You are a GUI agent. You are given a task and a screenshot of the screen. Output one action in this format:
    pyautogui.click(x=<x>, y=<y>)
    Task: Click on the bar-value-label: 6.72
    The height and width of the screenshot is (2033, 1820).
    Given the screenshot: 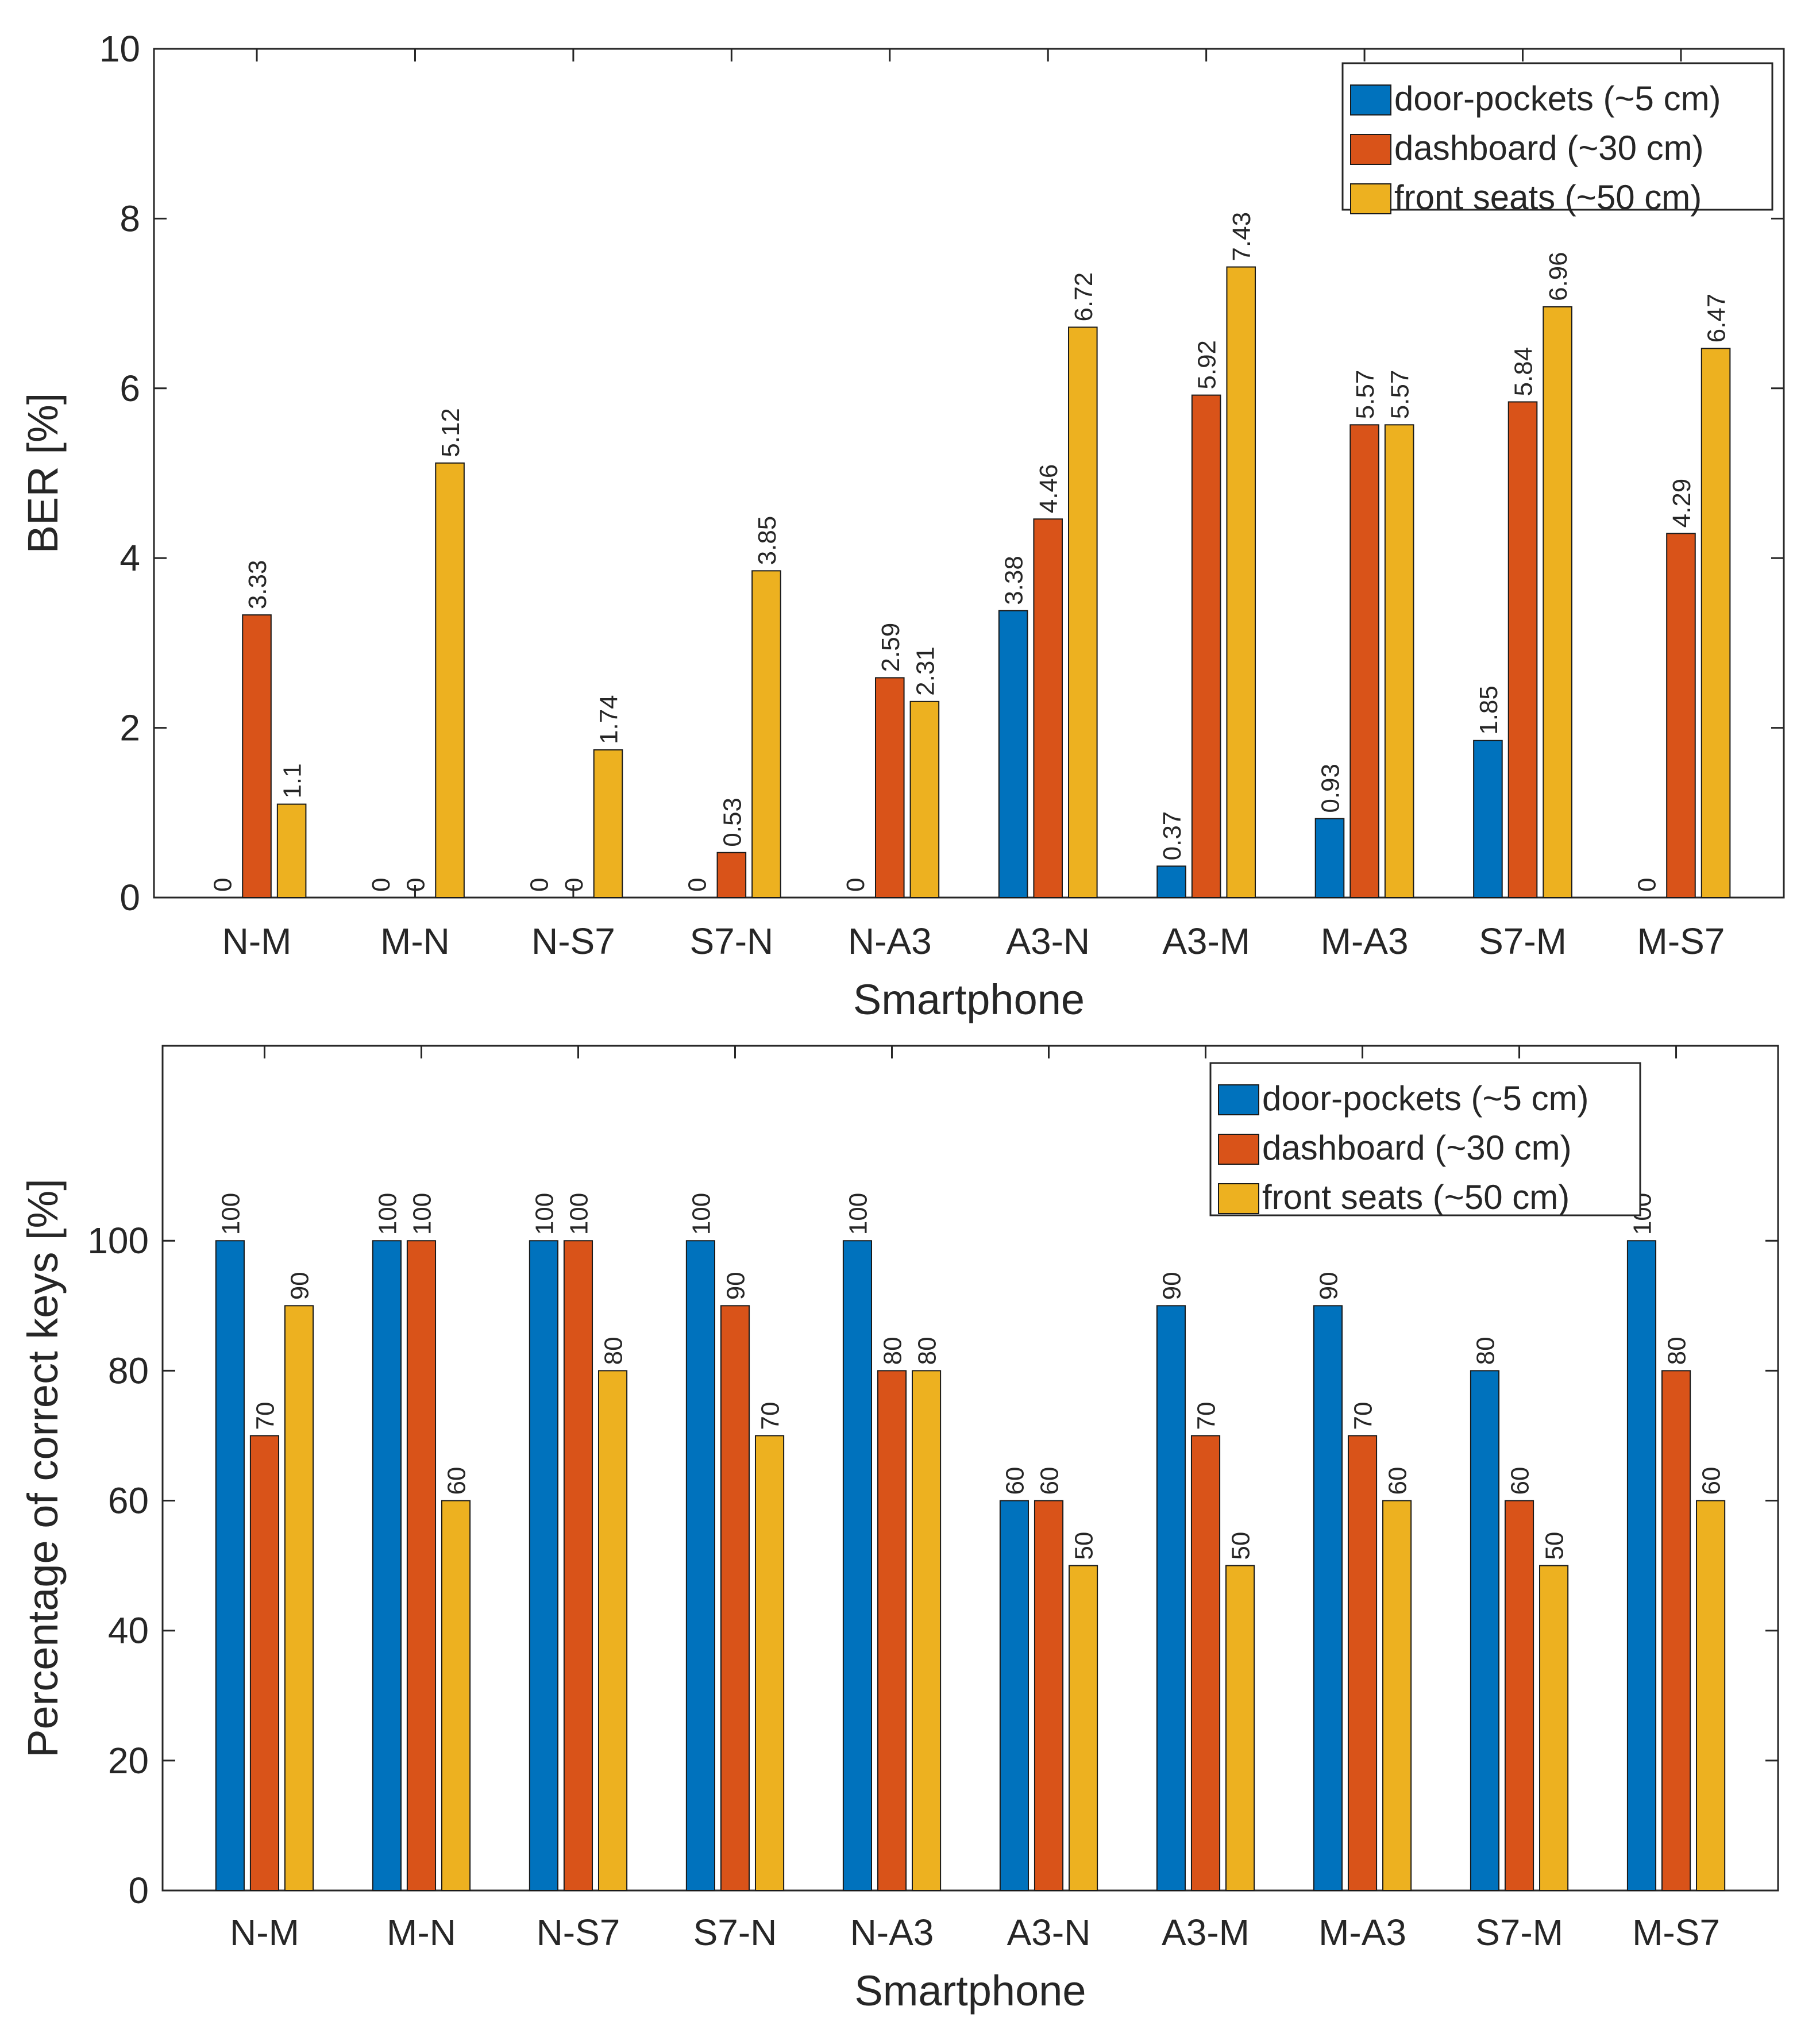 What is the action you would take?
    pyautogui.click(x=1084, y=297)
    